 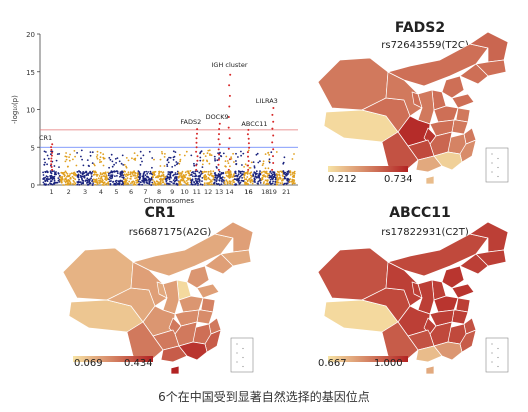 I want to click on cr1-legend-max: 0.434, so click(x=138, y=363).